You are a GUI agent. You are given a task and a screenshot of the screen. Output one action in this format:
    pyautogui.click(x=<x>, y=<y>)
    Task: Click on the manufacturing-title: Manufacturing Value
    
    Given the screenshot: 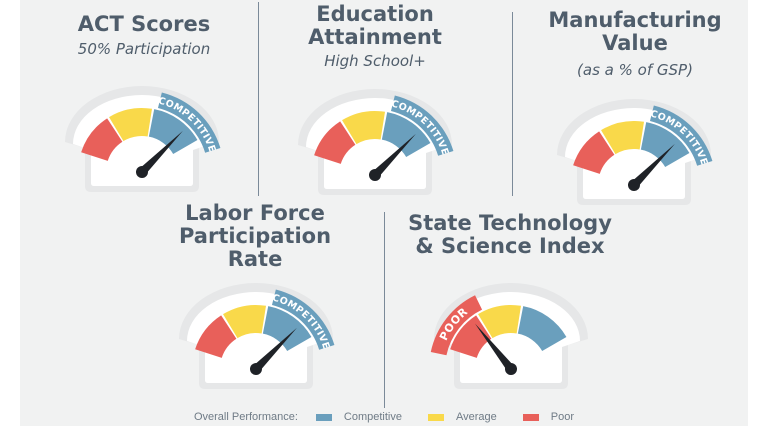 What is the action you would take?
    pyautogui.click(x=635, y=32)
    